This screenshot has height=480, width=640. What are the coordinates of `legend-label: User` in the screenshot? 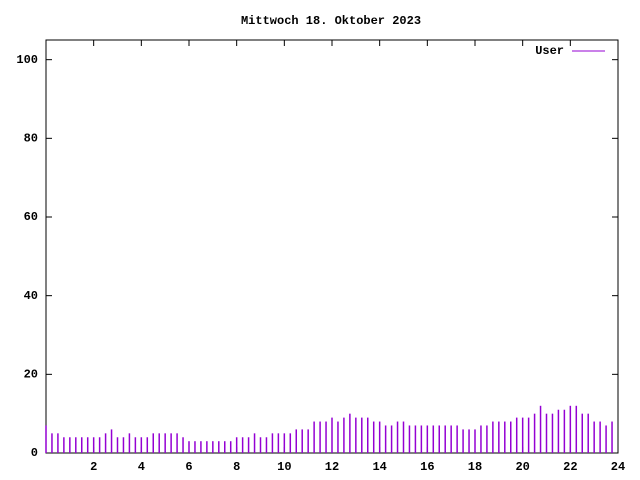 It's located at (549, 51).